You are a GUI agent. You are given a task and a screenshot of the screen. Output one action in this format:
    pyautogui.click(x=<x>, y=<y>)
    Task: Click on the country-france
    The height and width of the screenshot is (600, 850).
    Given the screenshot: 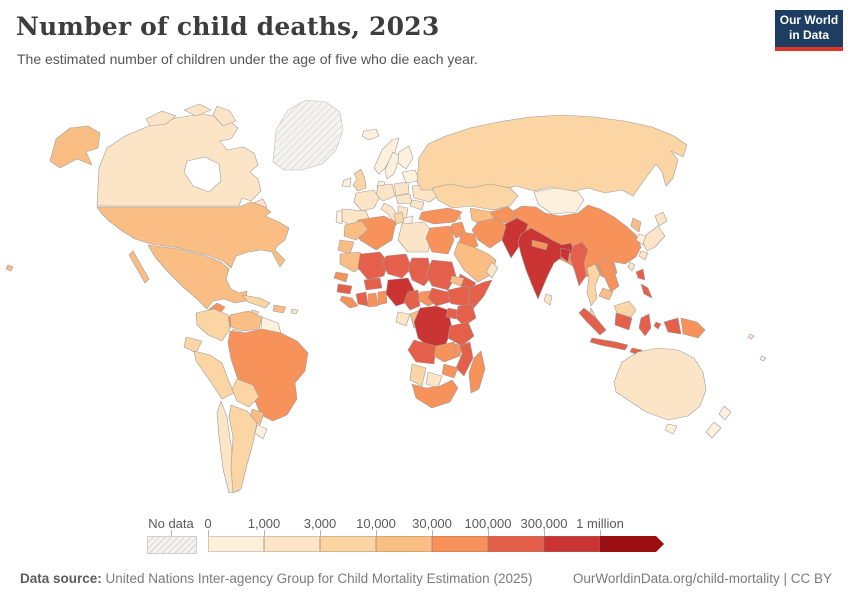 What is the action you would take?
    pyautogui.click(x=366, y=200)
    